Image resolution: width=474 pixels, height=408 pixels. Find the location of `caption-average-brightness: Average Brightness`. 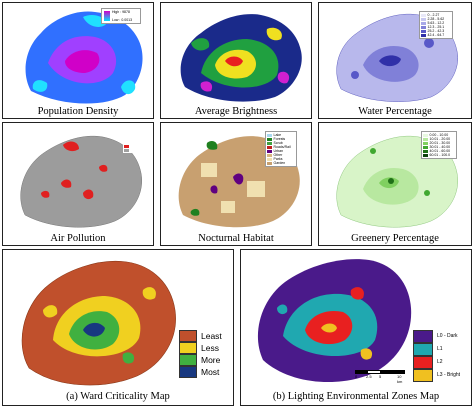

caption-average-brightness: Average Brightness is located at coordinates (236, 111).